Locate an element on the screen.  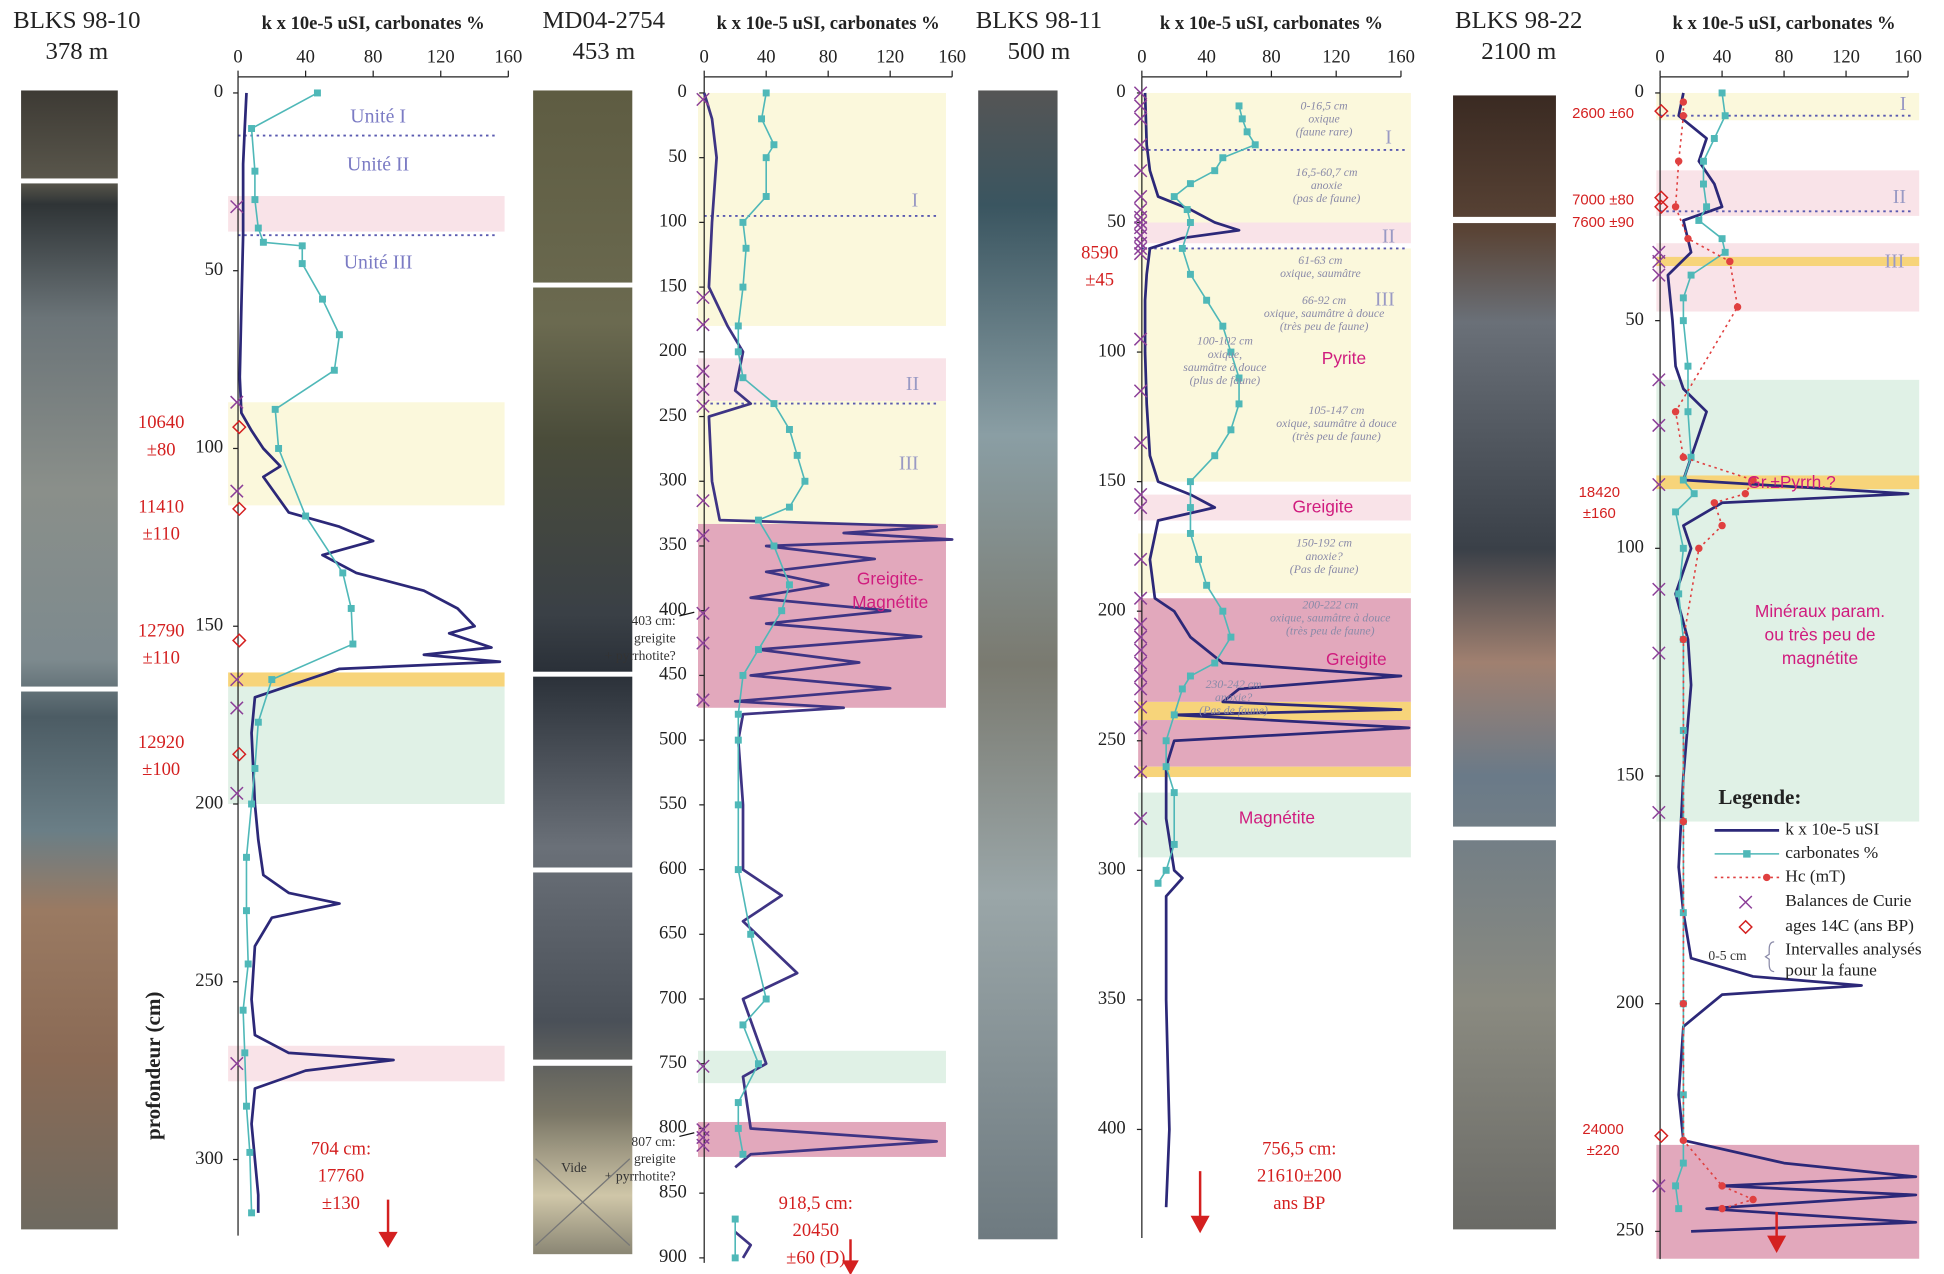
y-tick-label: 150 is located at coordinates (1630, 774).